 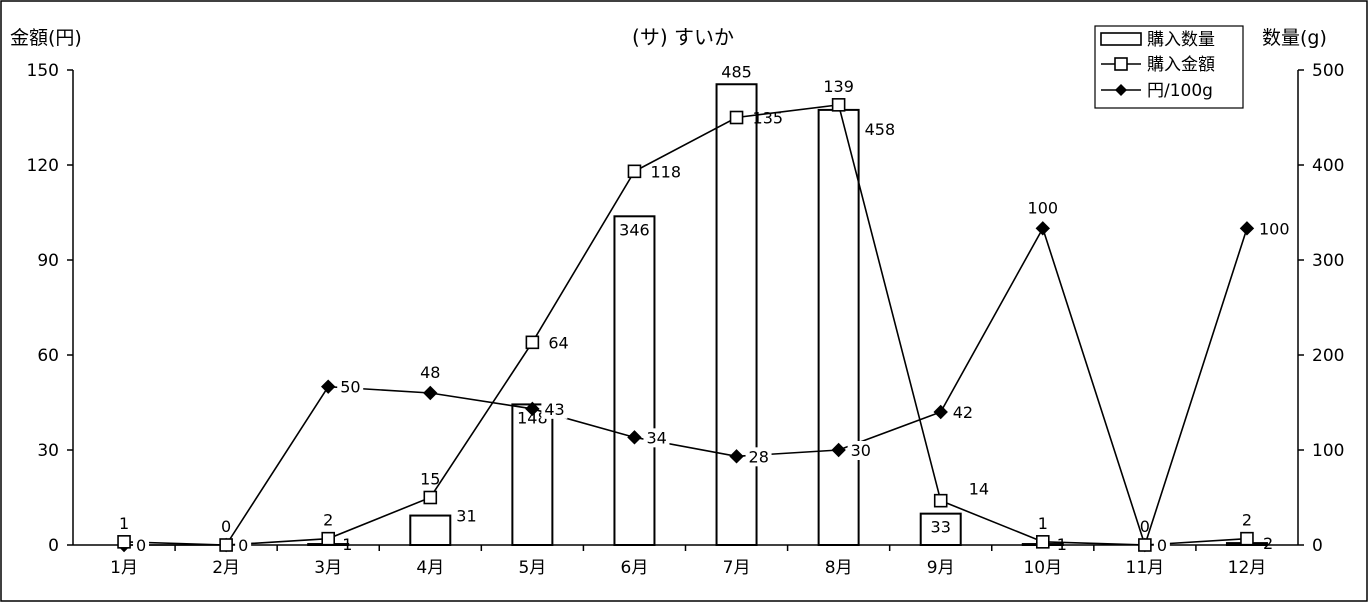 I want to click on bar-value-label: 346, so click(x=634, y=229).